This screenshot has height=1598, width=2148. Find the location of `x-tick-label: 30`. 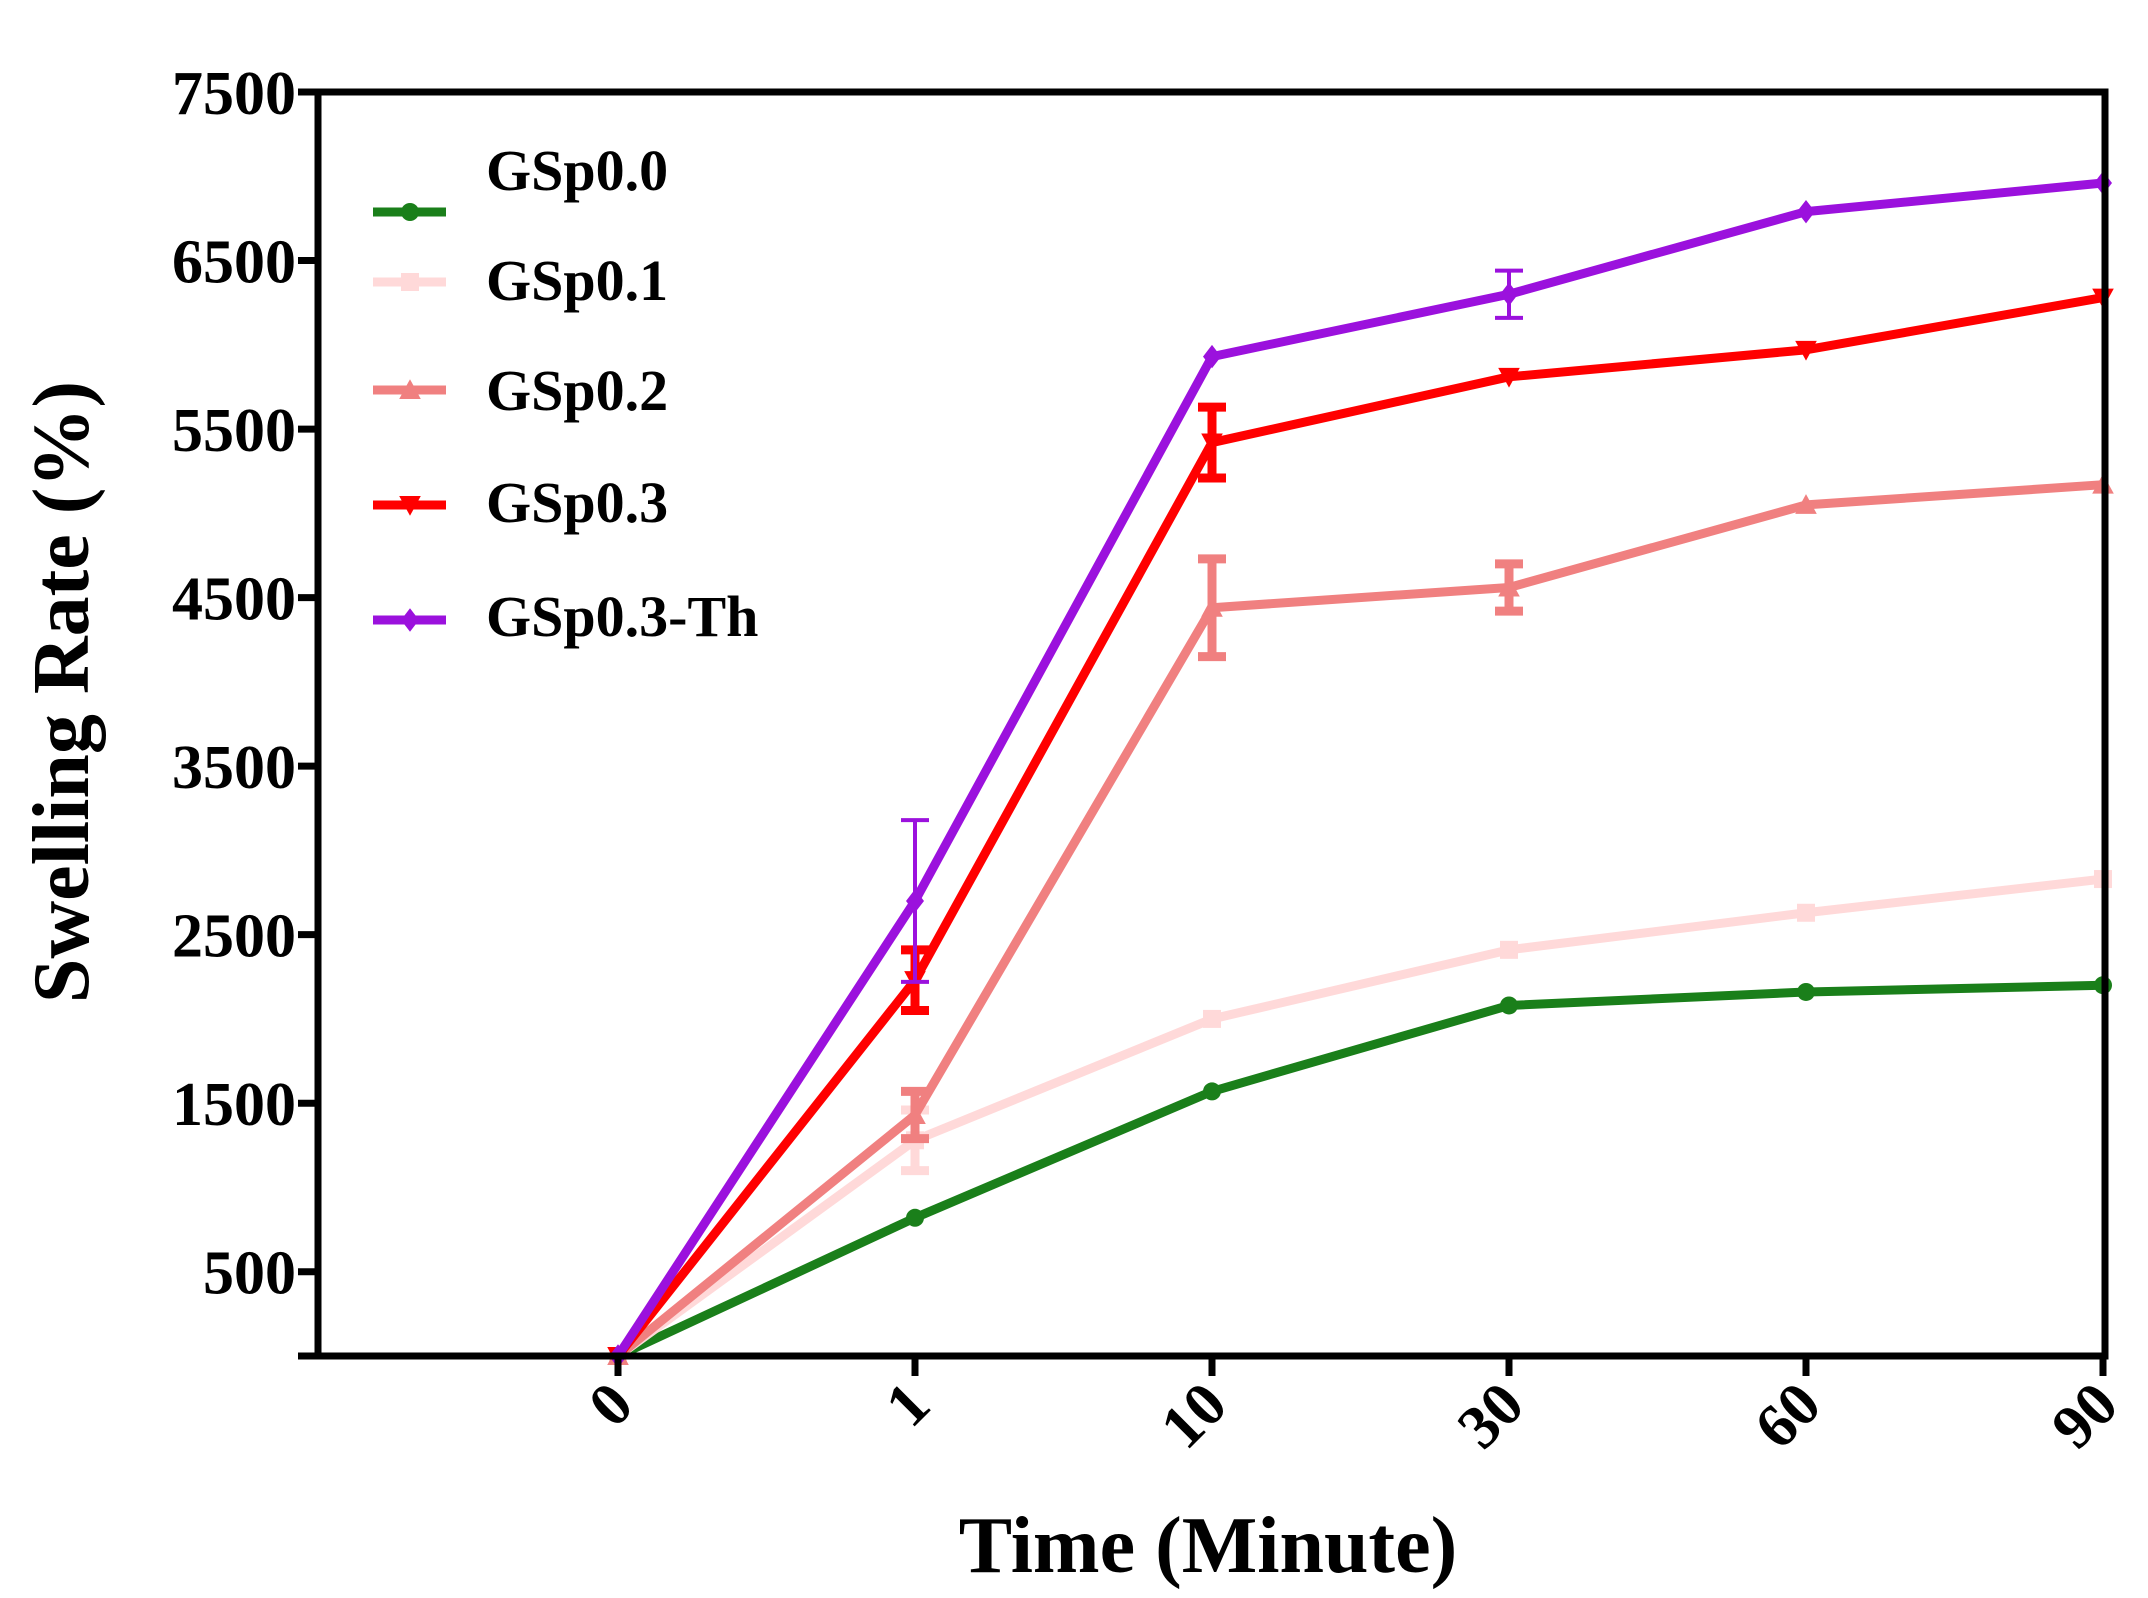

x-tick-label: 30 is located at coordinates (1491, 1416).